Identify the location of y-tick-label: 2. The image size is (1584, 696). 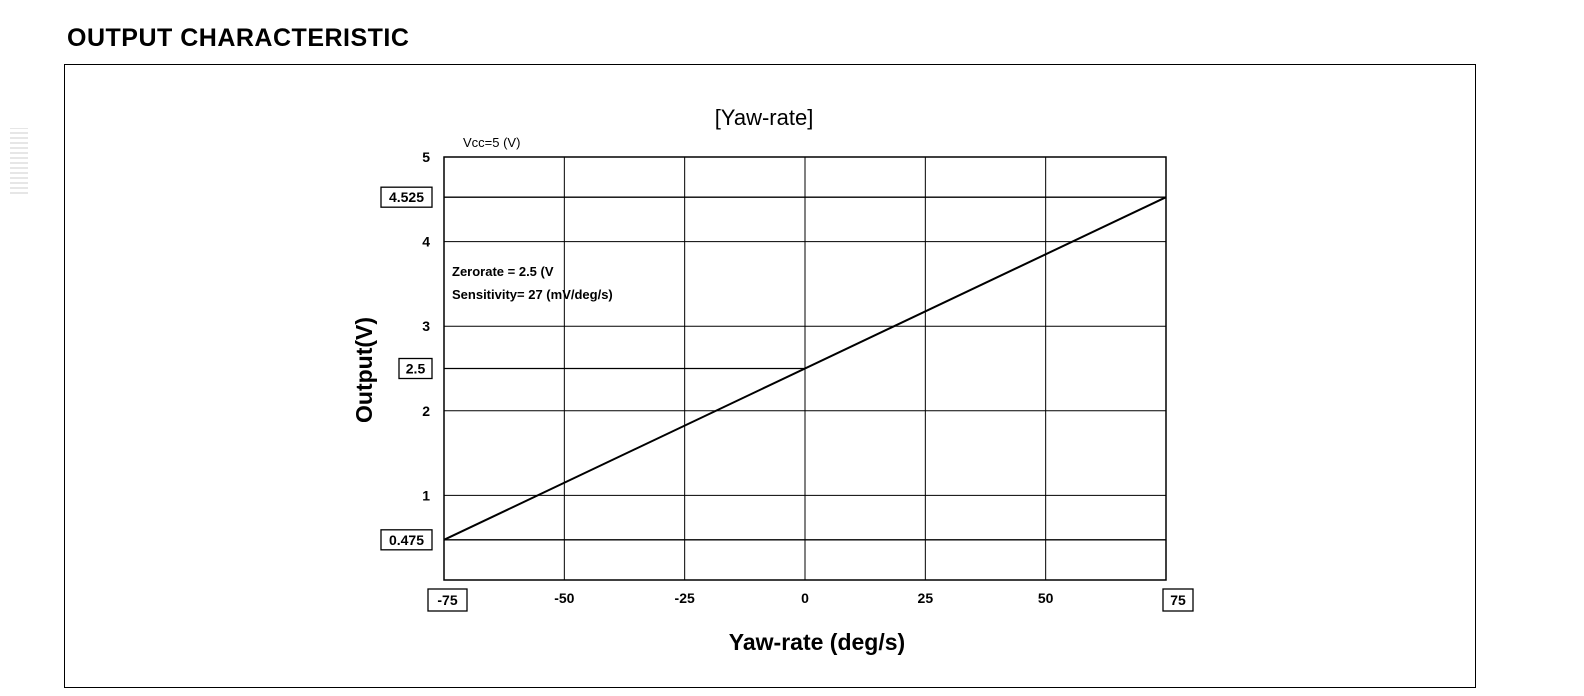
(426, 411).